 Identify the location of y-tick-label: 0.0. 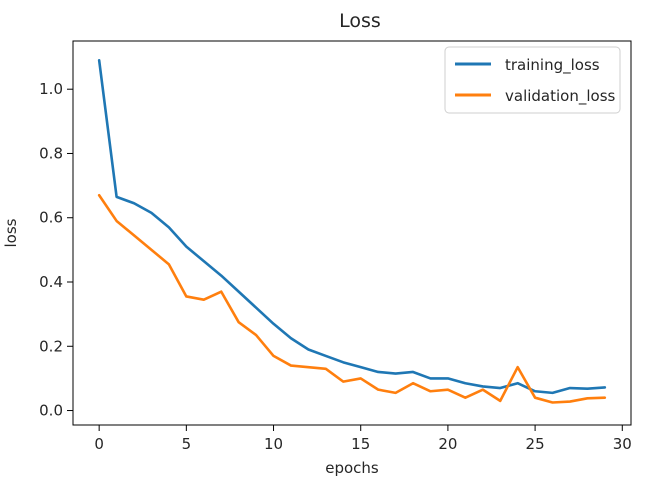
(51, 411).